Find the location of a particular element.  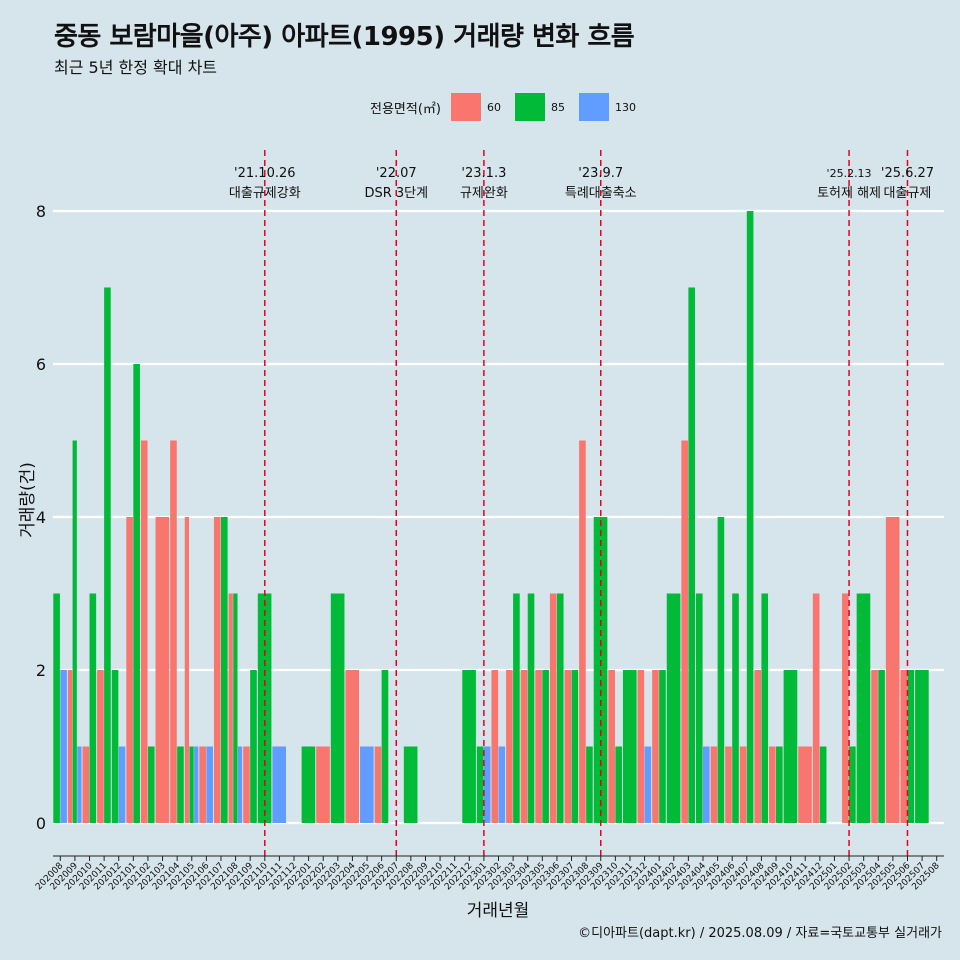

legend: 전용면적(㎡) 60 85 130 is located at coordinates (509, 107).